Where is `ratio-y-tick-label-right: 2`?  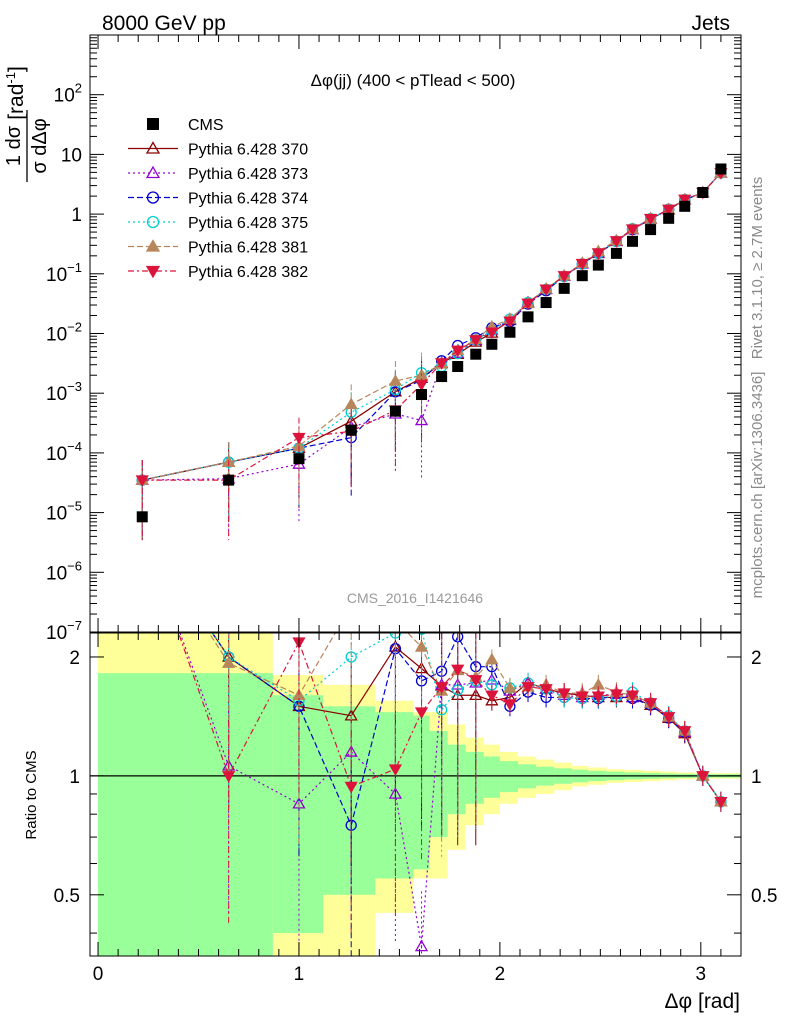 ratio-y-tick-label-right: 2 is located at coordinates (756, 658).